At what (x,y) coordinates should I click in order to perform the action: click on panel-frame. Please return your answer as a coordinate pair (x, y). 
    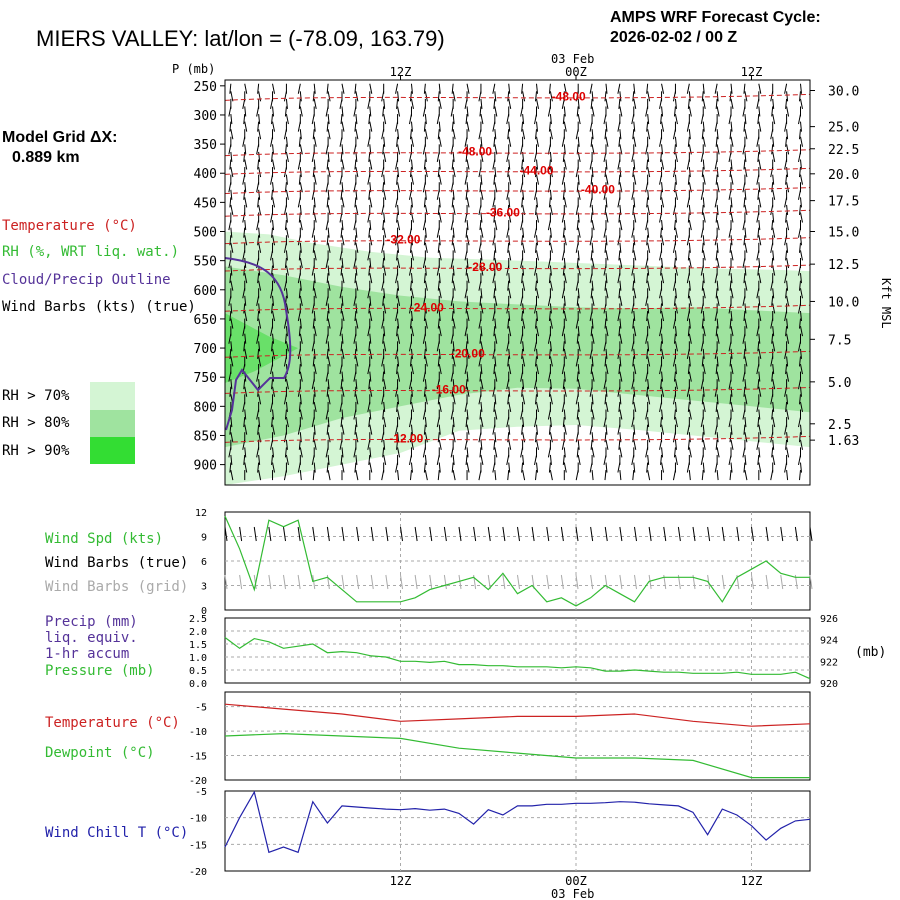
    Looking at the image, I should click on (517, 650).